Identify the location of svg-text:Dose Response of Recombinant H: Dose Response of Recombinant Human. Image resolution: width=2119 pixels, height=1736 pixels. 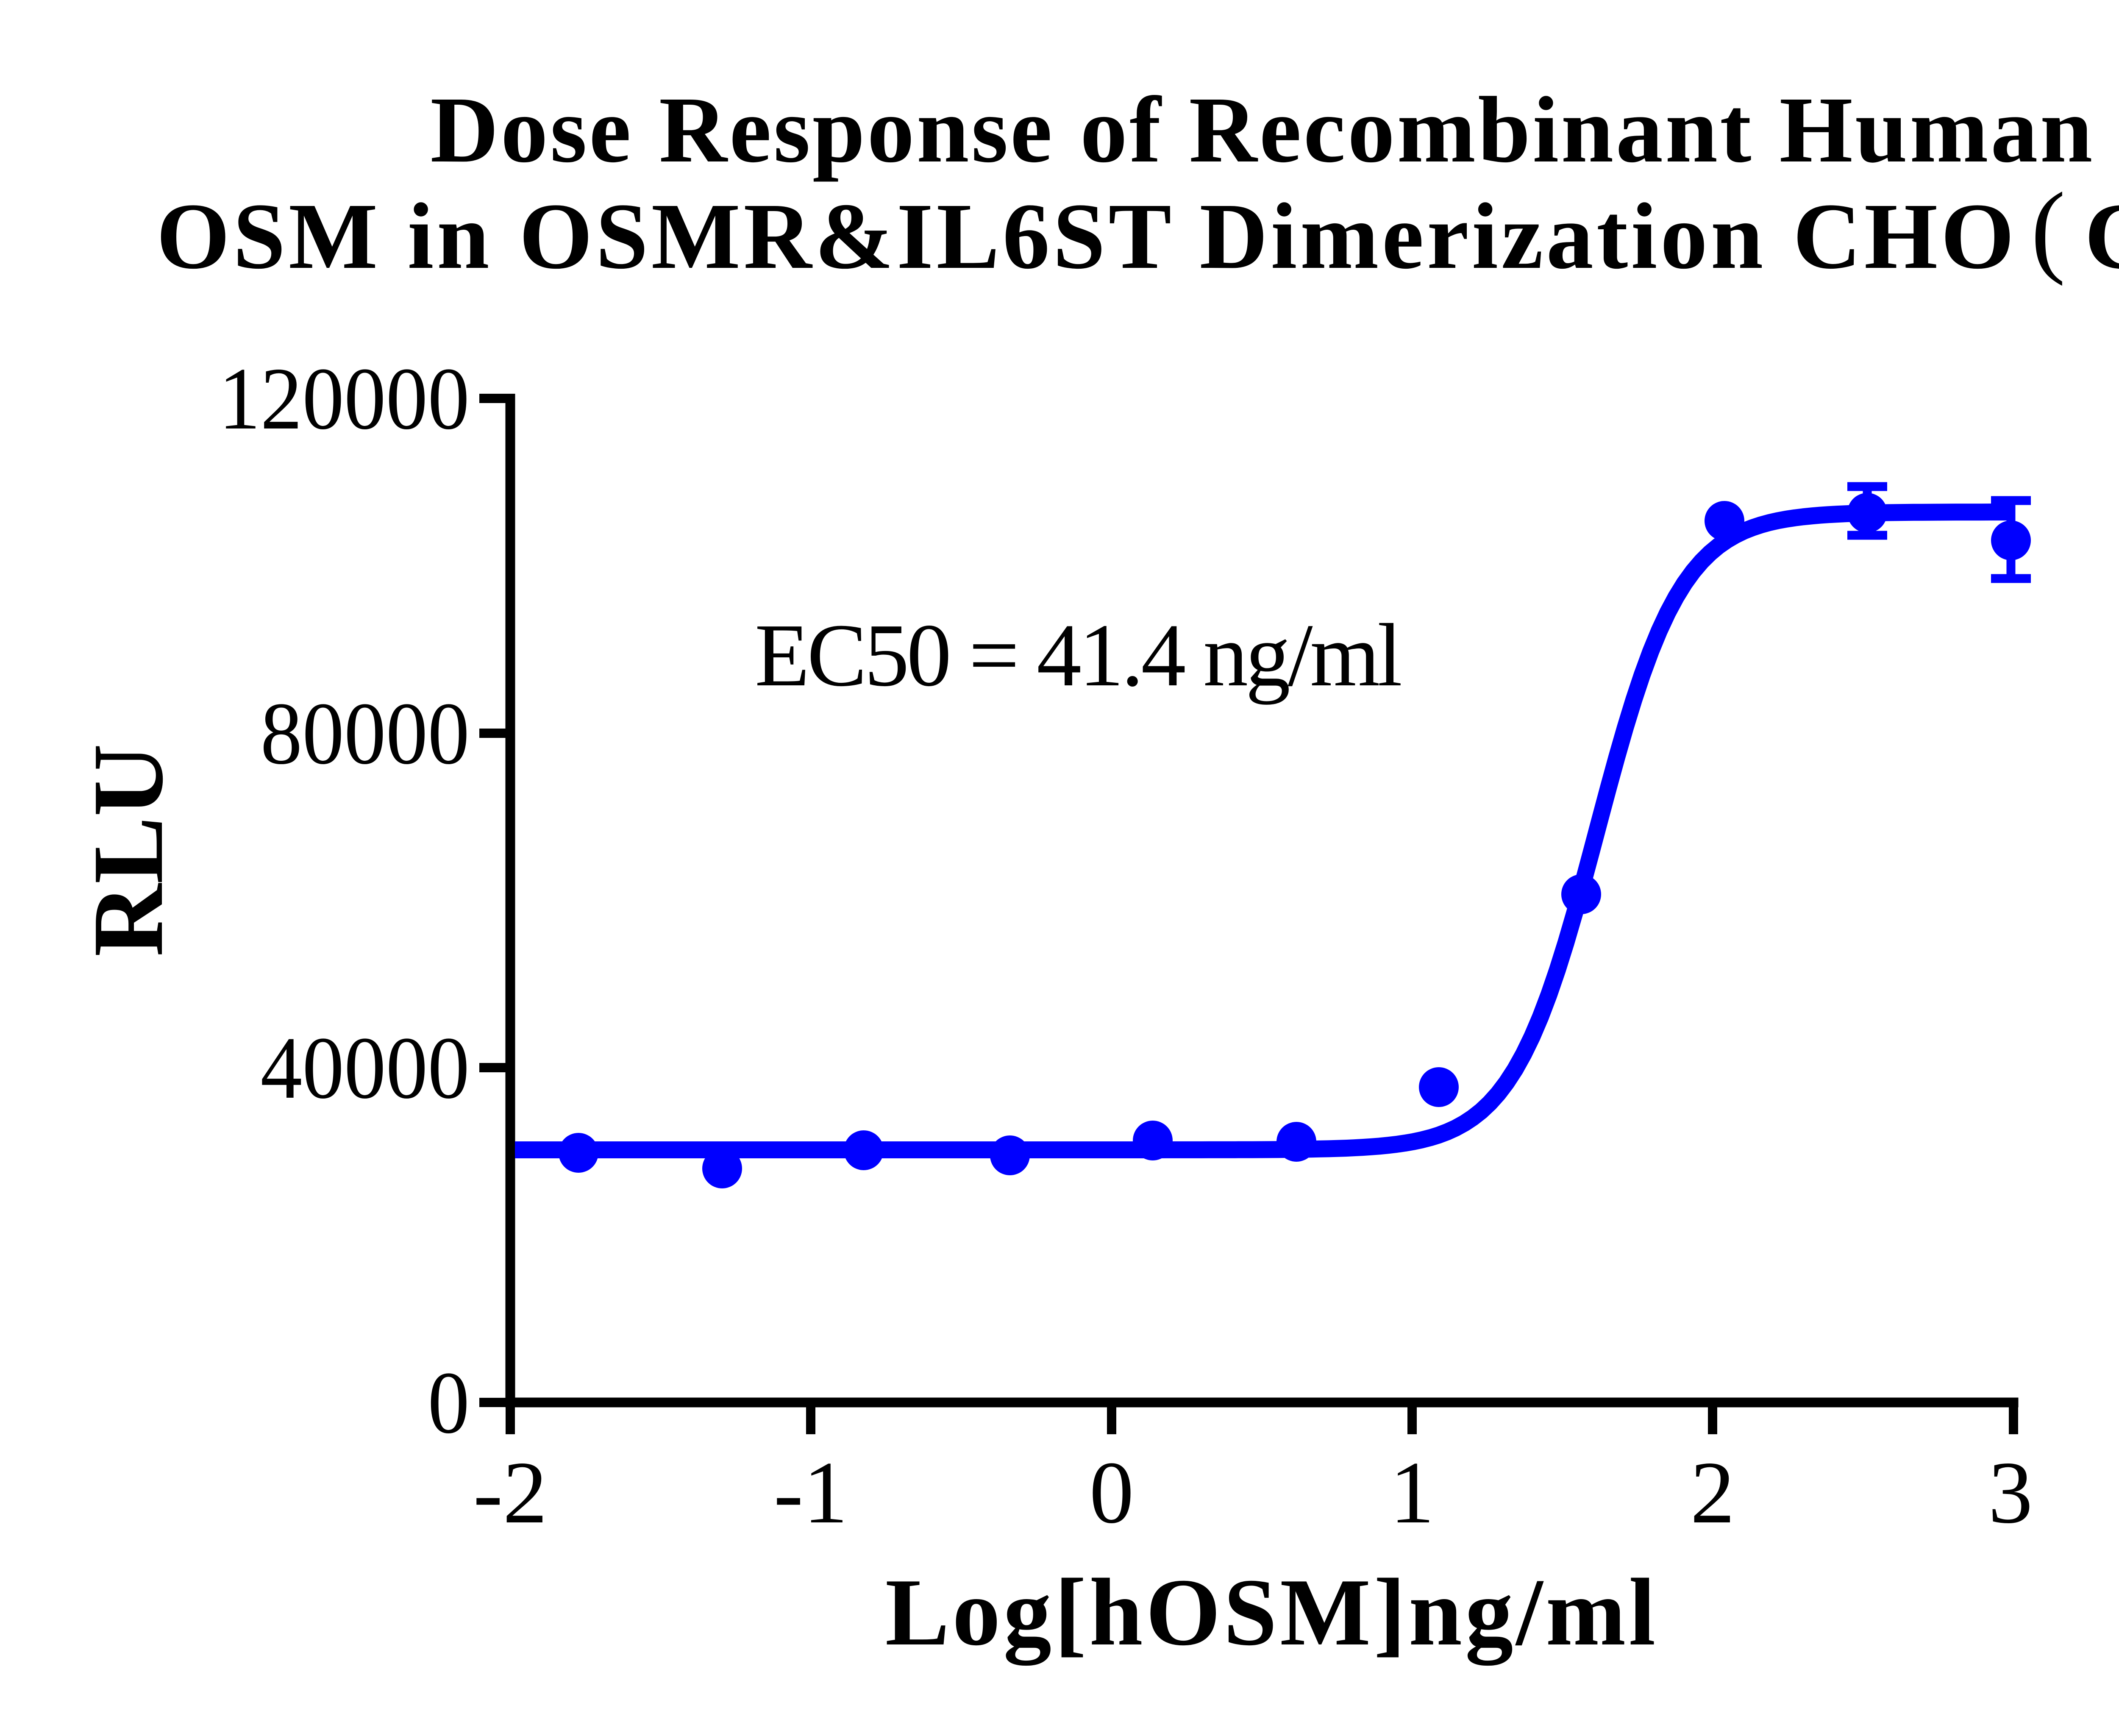
(1262, 130).